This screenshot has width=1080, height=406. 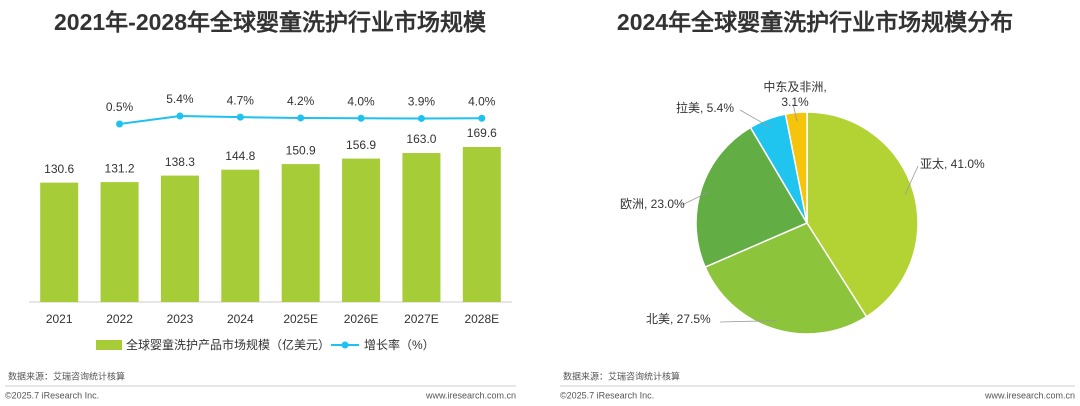 I want to click on bar-value-label: 138.3, so click(x=180, y=162).